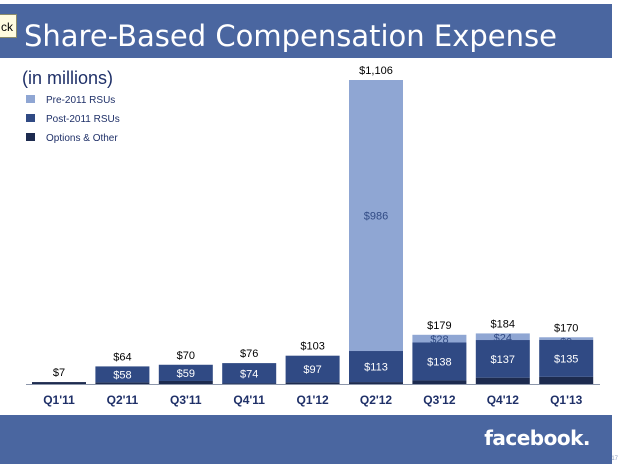  I want to click on legend-label: Options & Other, so click(82, 138).